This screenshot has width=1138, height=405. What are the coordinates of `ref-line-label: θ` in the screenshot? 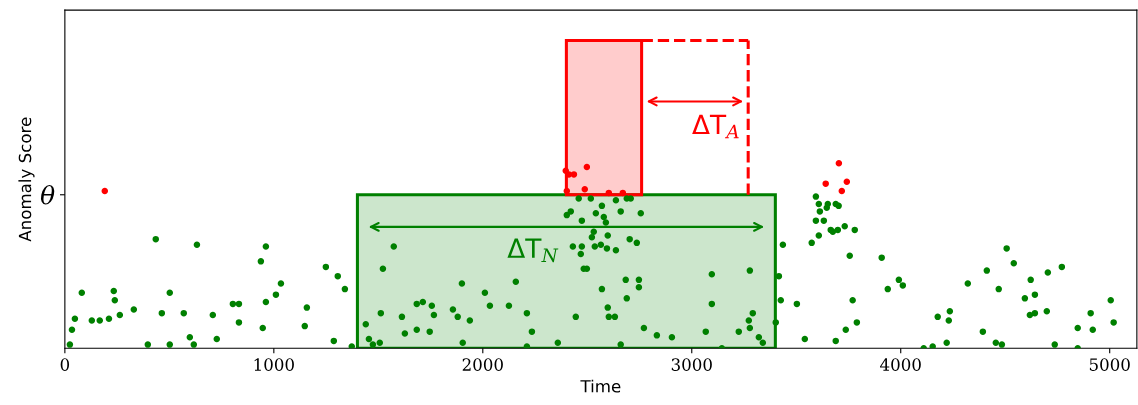 It's located at (47, 195).